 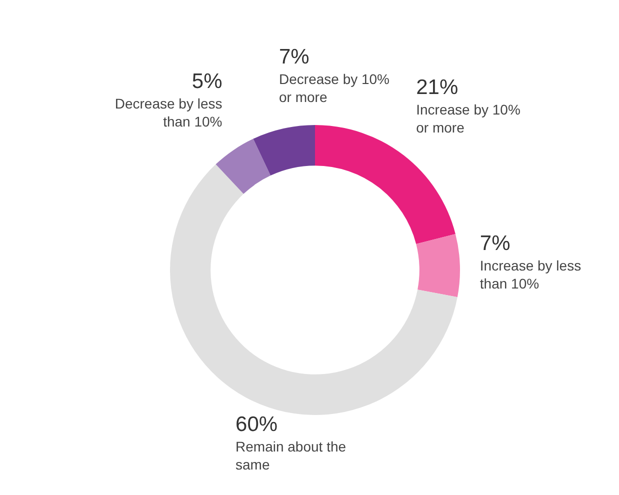 What do you see at coordinates (291, 455) in the screenshot?
I see `slice-label: Remain about the same` at bounding box center [291, 455].